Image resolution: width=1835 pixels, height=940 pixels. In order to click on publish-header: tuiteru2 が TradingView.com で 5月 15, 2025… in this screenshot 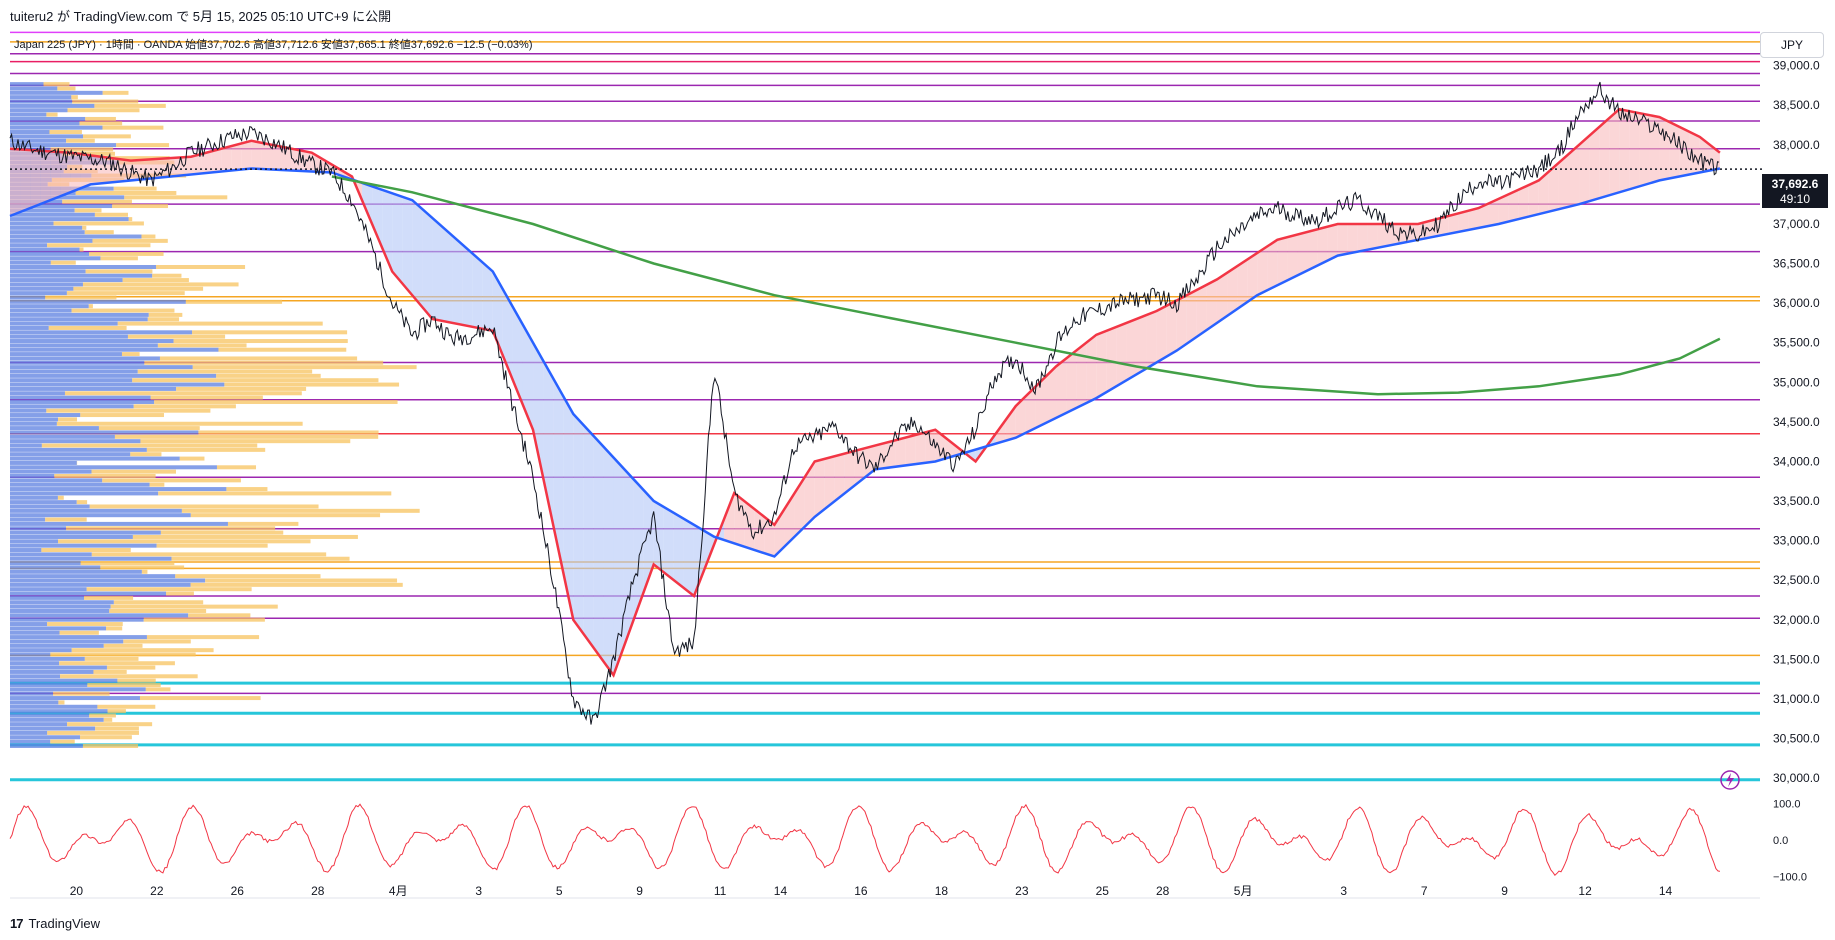, I will do `click(201, 16)`.